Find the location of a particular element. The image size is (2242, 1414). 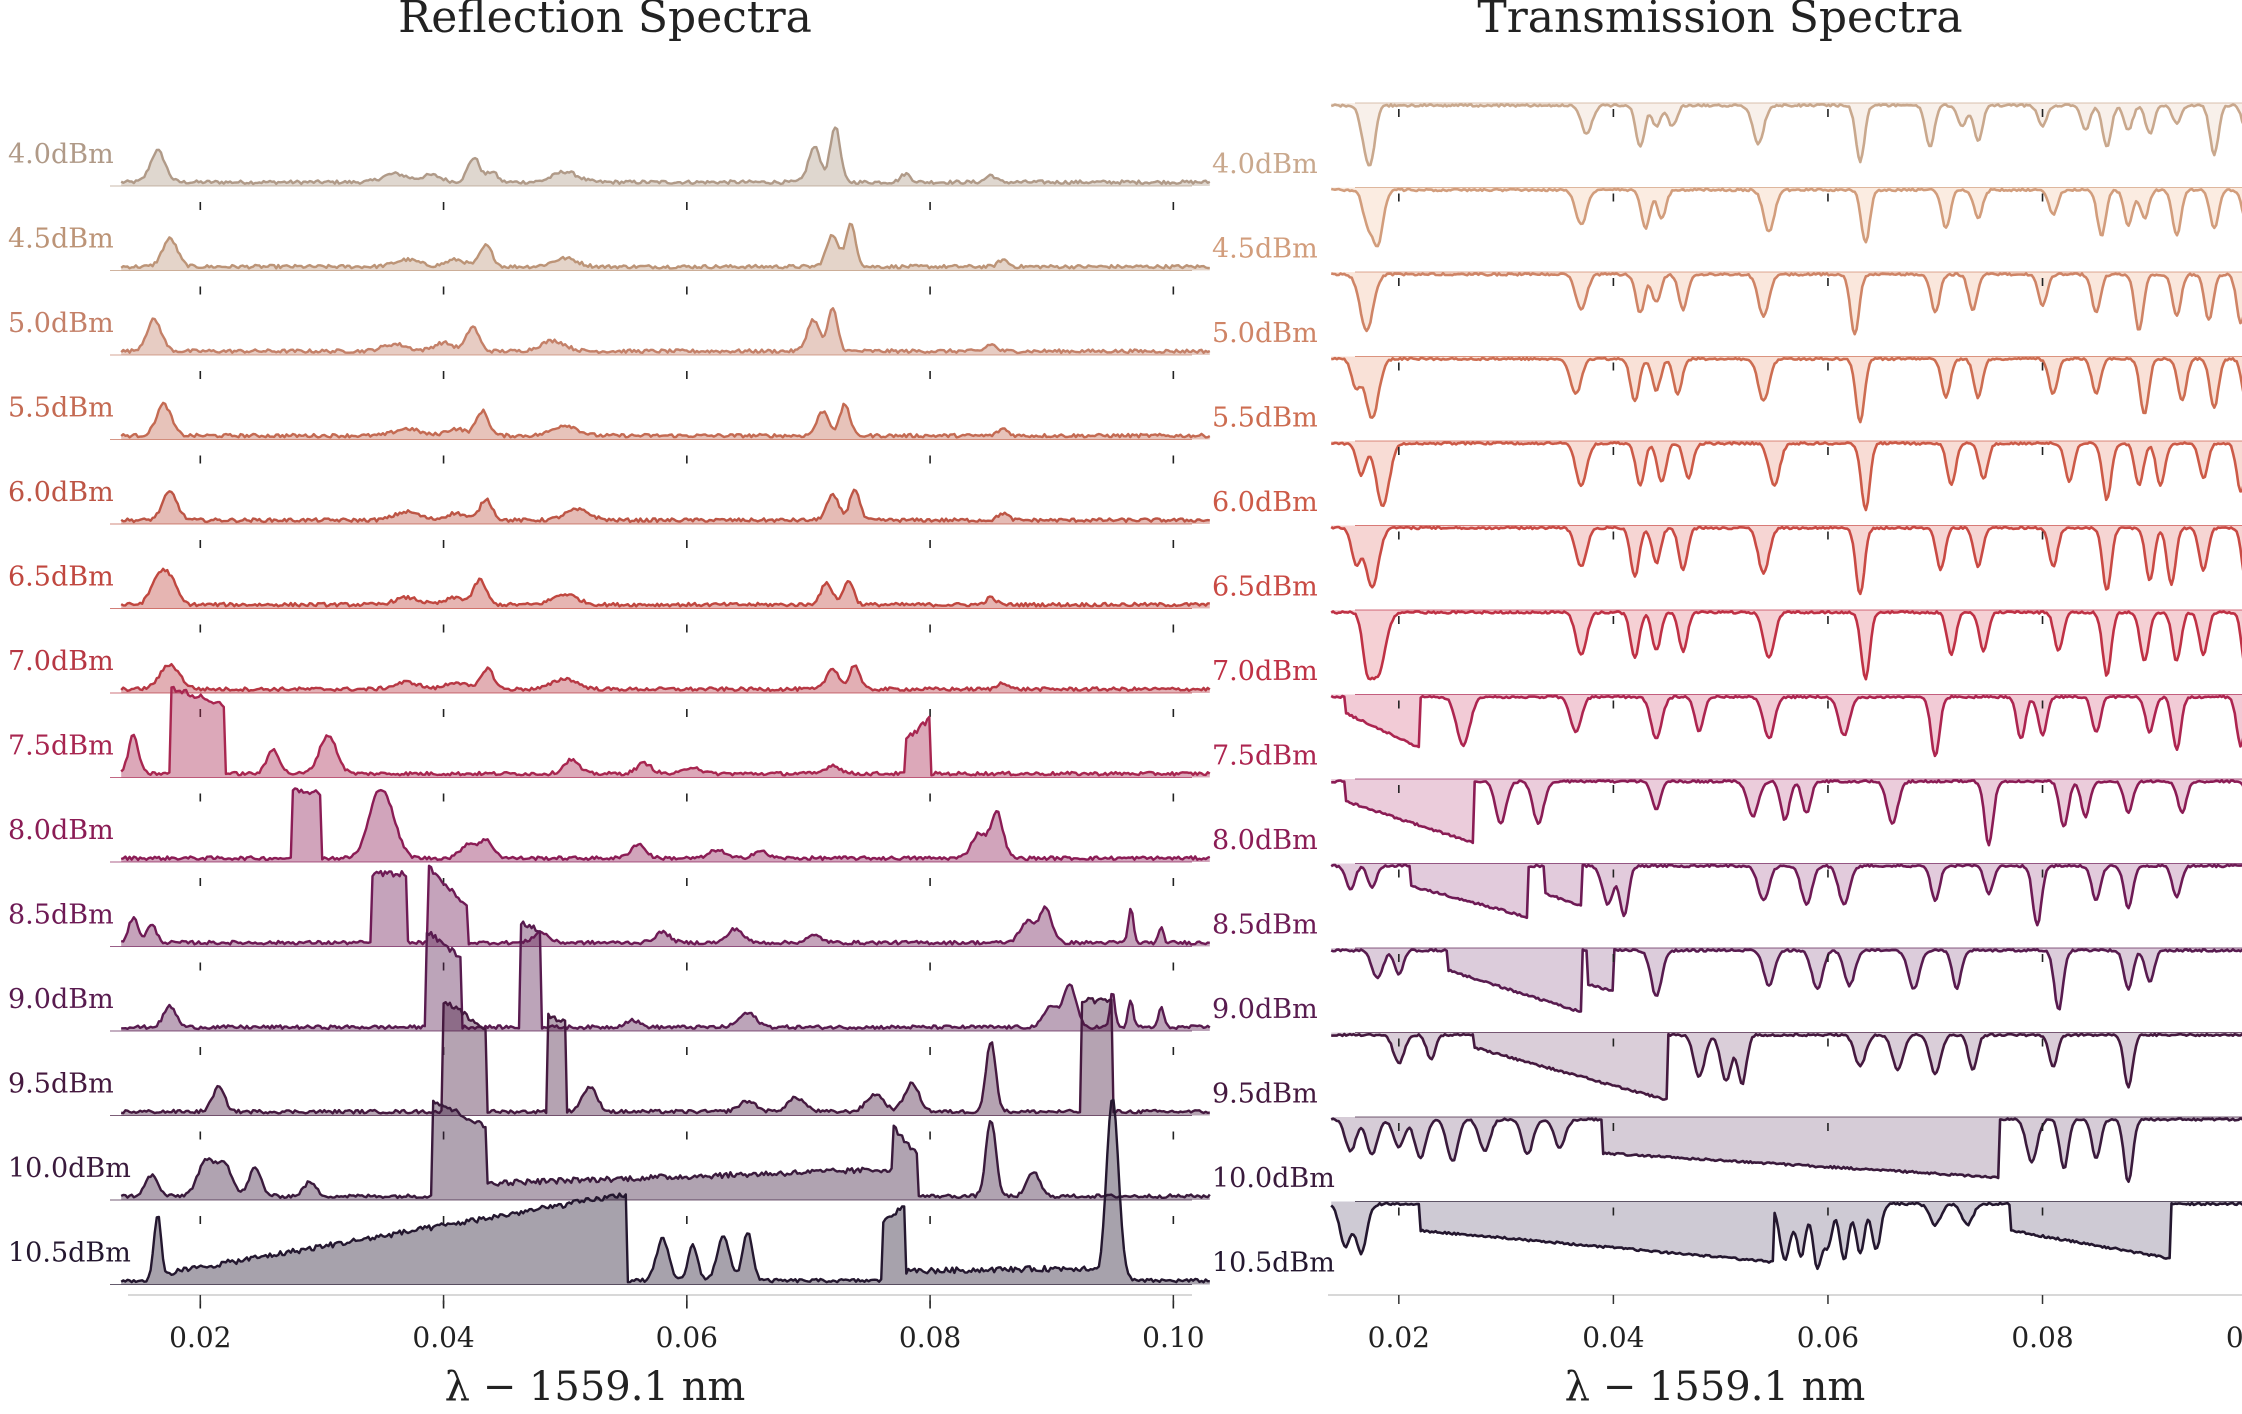

reflection-title: Reflection Spectra is located at coordinates (605, 21).